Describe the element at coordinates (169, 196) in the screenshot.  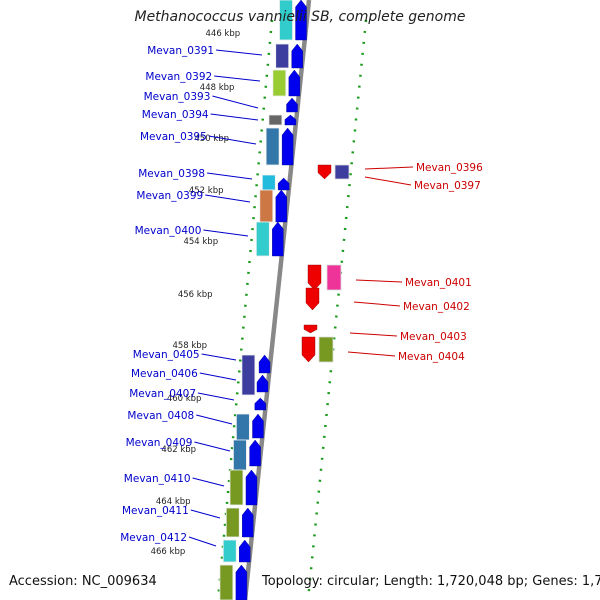
I see `gene-label-mevan-0399: Mevan_0399` at that location.